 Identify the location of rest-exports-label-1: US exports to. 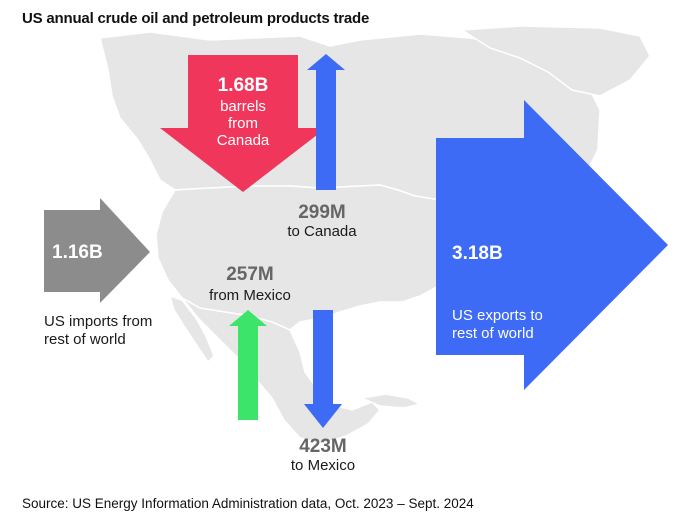
(497, 315).